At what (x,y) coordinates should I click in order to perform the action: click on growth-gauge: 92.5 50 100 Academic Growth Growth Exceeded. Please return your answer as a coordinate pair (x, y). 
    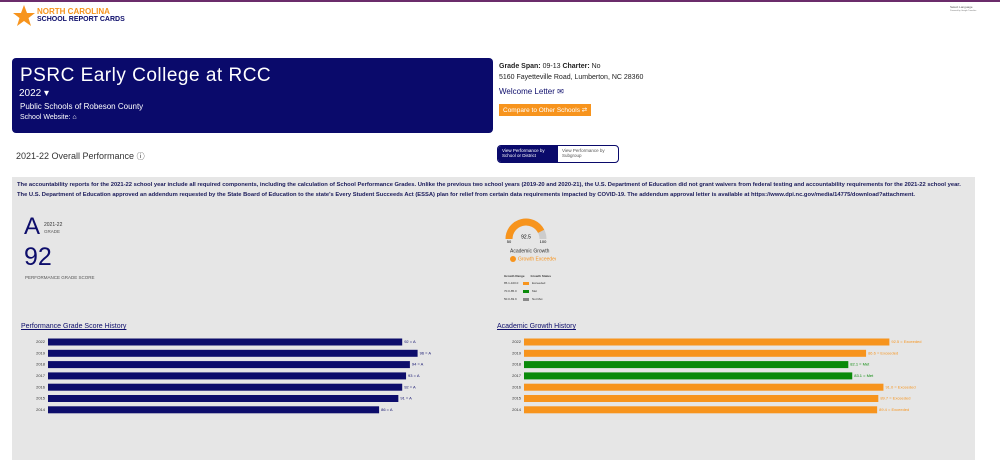
    Looking at the image, I should click on (530, 240).